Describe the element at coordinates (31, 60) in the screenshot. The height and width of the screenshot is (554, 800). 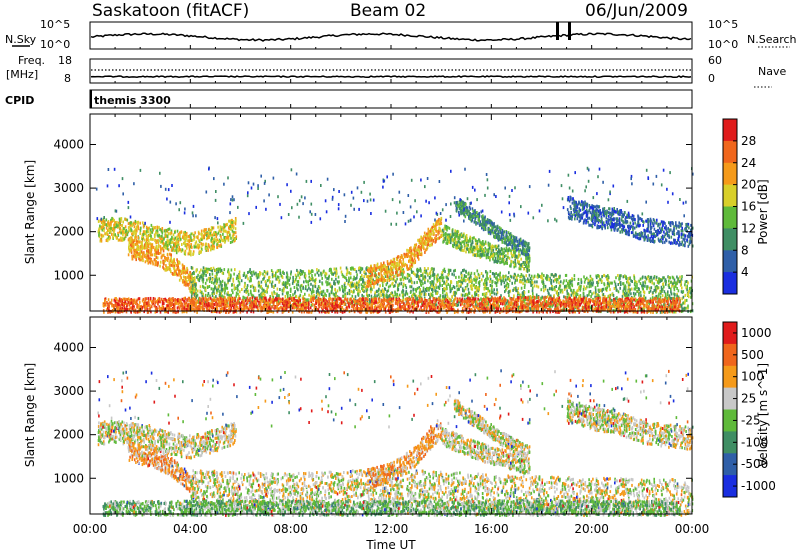
I see `freq-label-1: Freq.` at that location.